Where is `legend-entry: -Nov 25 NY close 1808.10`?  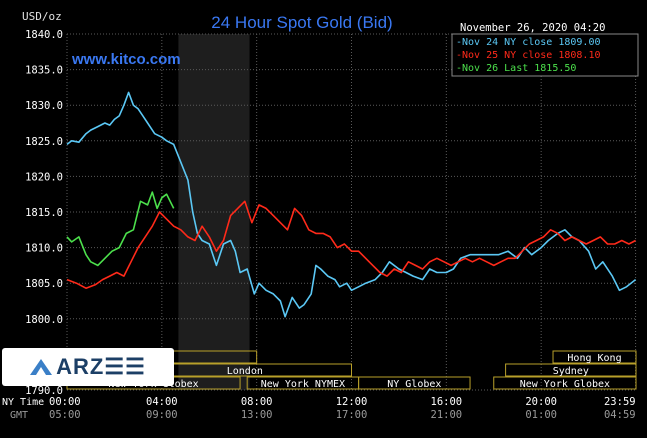 legend-entry: -Nov 25 NY close 1808.10 is located at coordinates (528, 55).